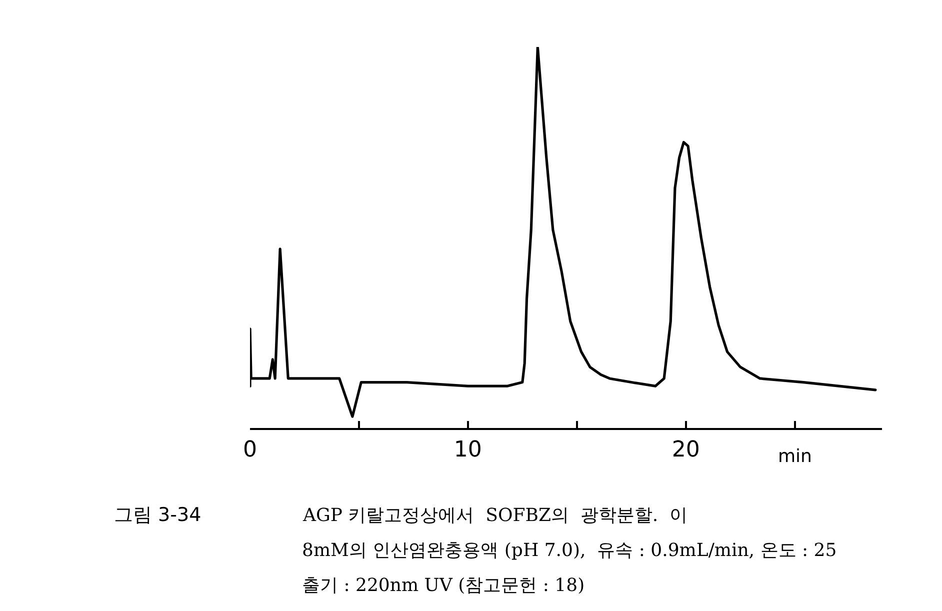  I want to click on text: AGP 키랄고정상에서 SOFBZ의 광학분할. 이, so click(495, 515).